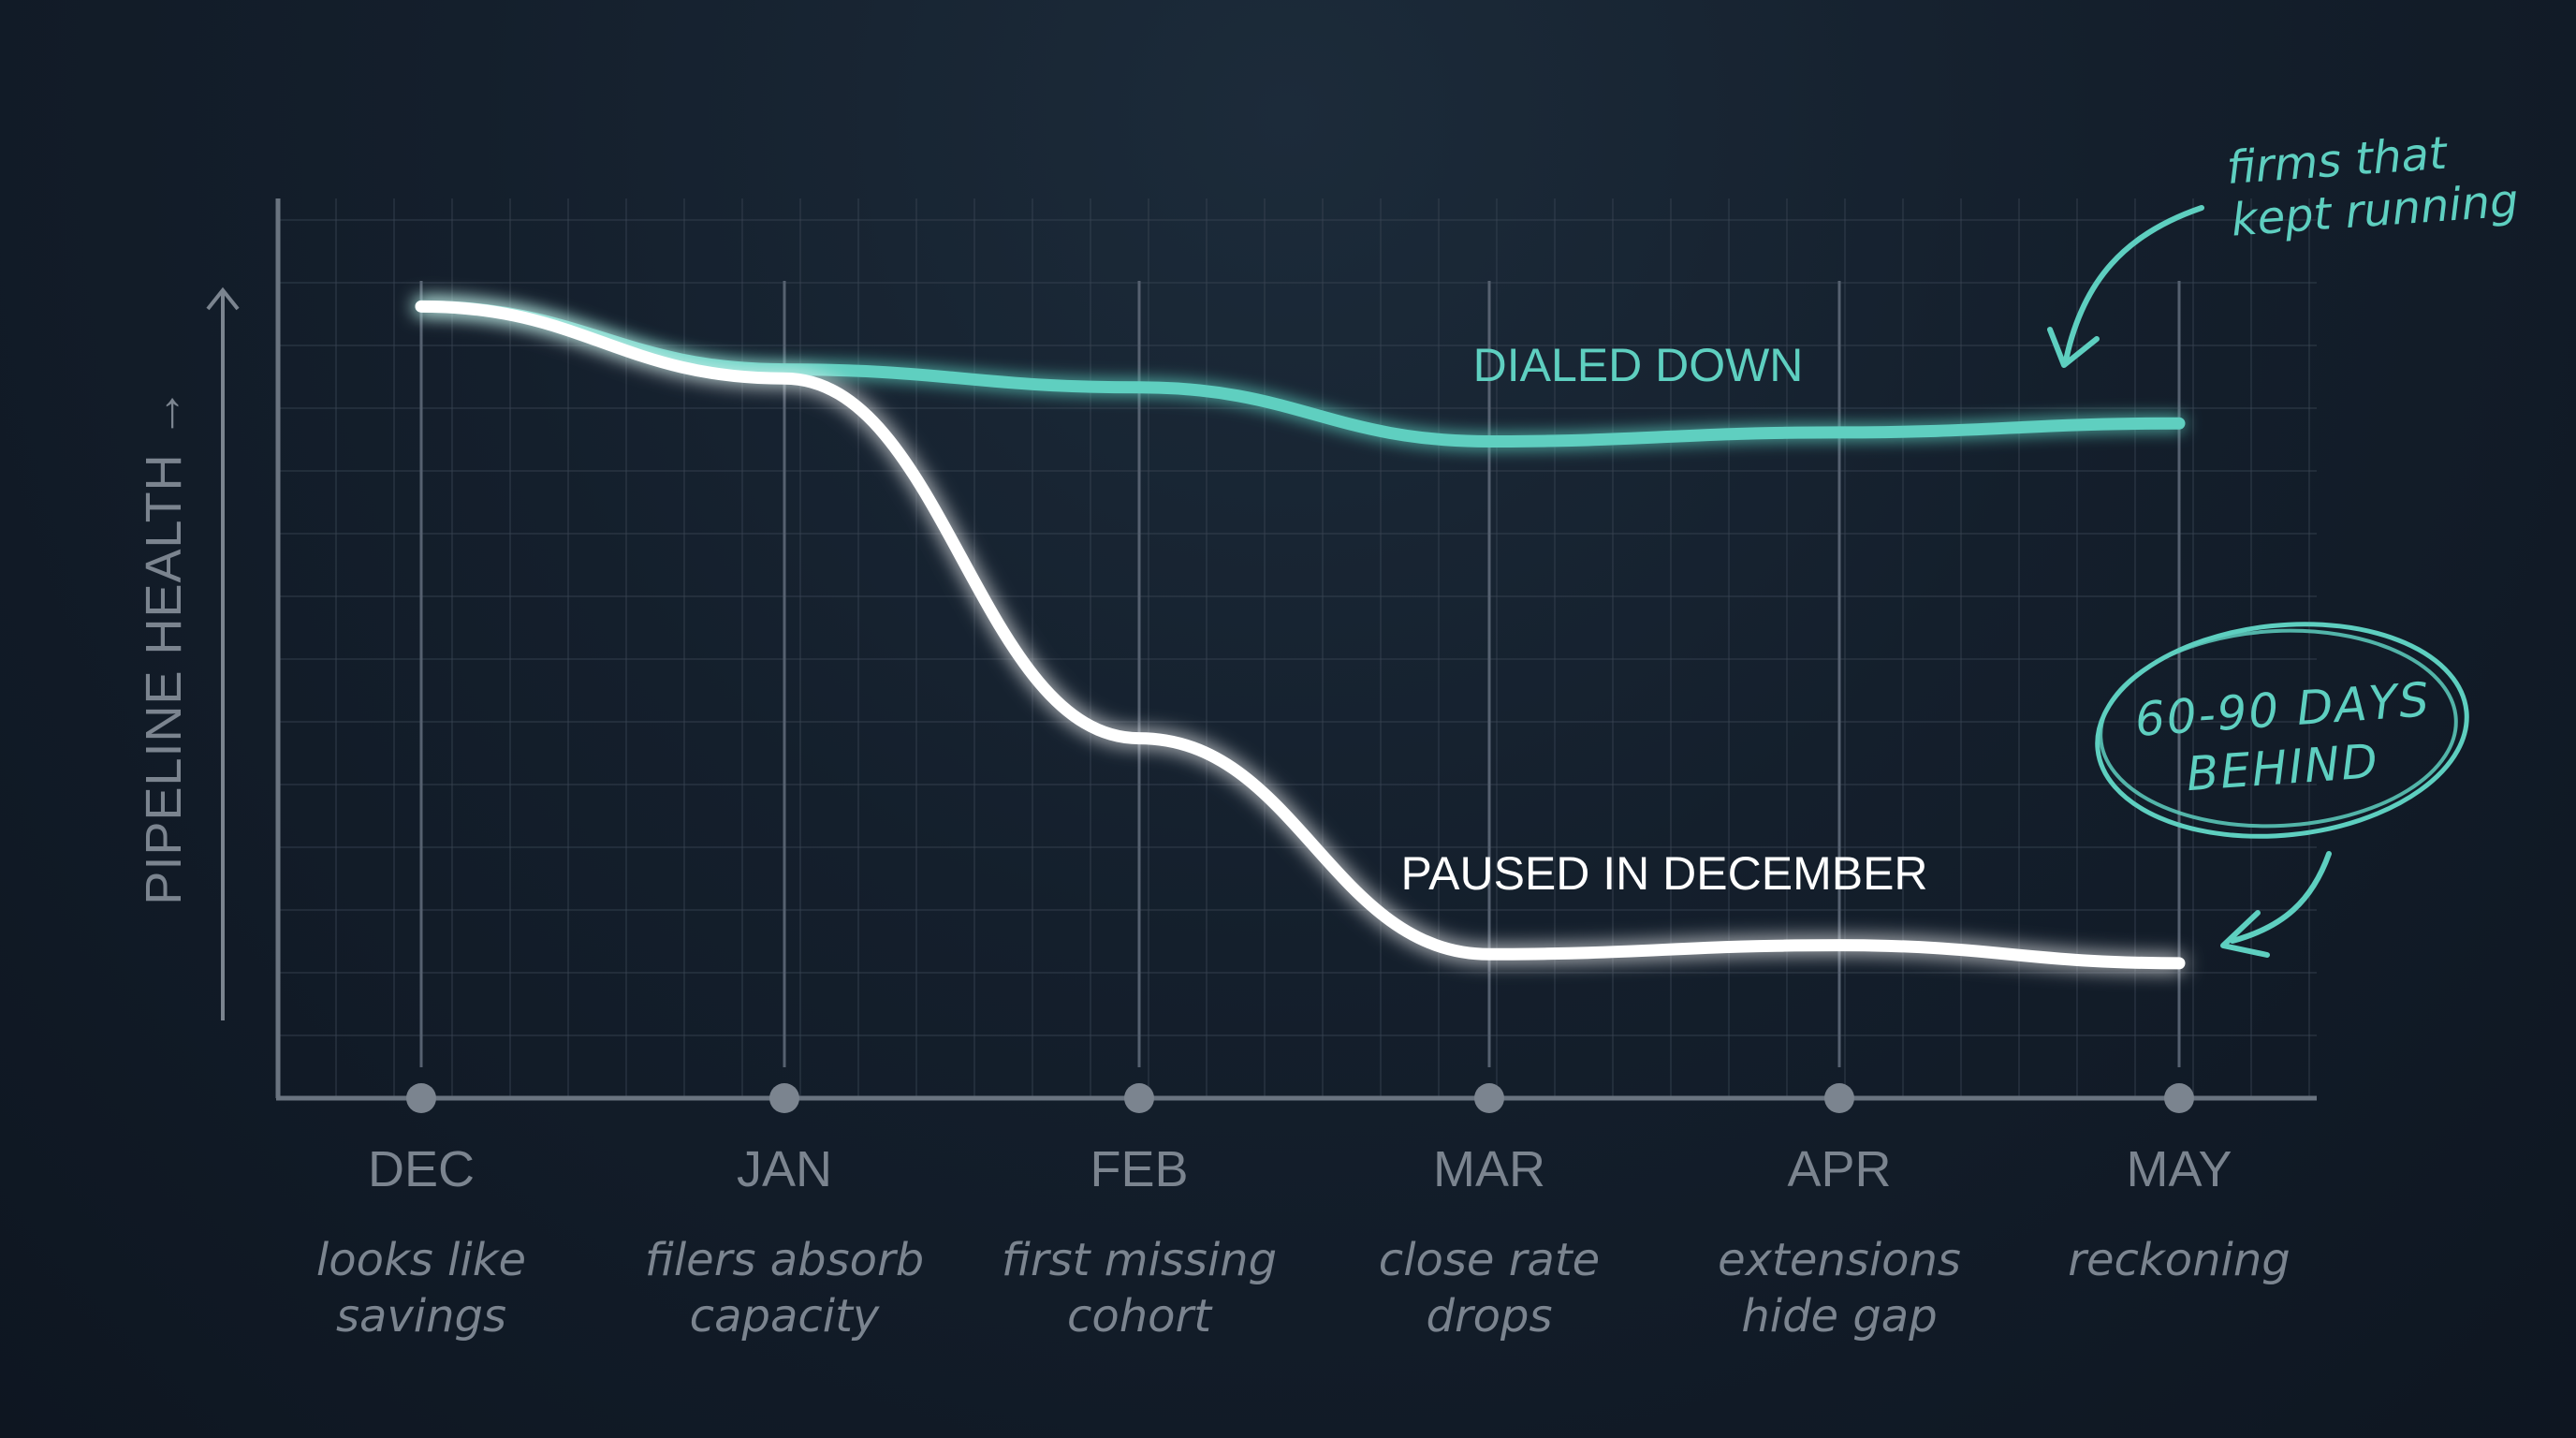 Image resolution: width=2576 pixels, height=1438 pixels. Describe the element at coordinates (1489, 1169) in the screenshot. I see `x-tick-label: MAR` at that location.